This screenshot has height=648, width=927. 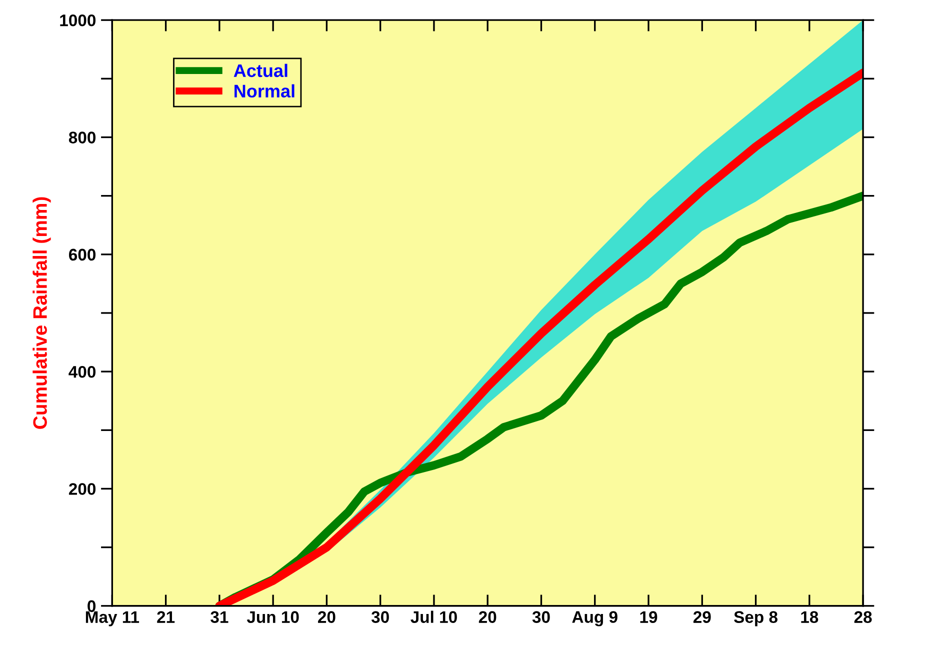 What do you see at coordinates (433, 616) in the screenshot?
I see `x-tick-label: Jul 10` at bounding box center [433, 616].